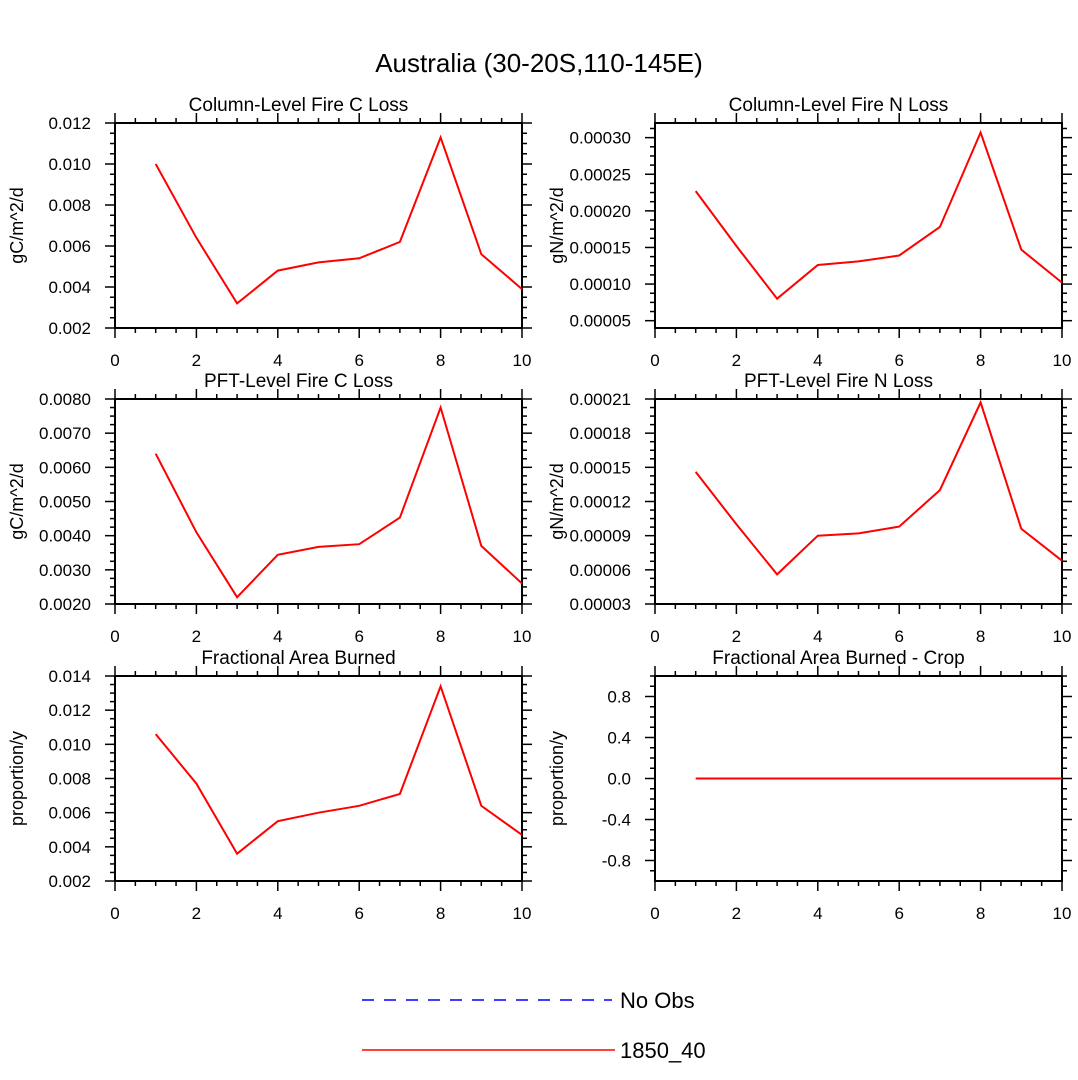 The image size is (1078, 1080). I want to click on panel-6-xtick-label: 2, so click(736, 913).